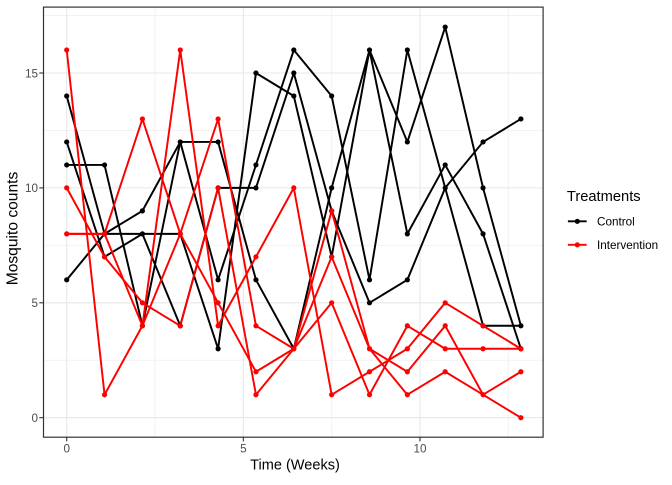 Image resolution: width=672 pixels, height=485 pixels. I want to click on svg-text: Treatments, so click(604, 197).